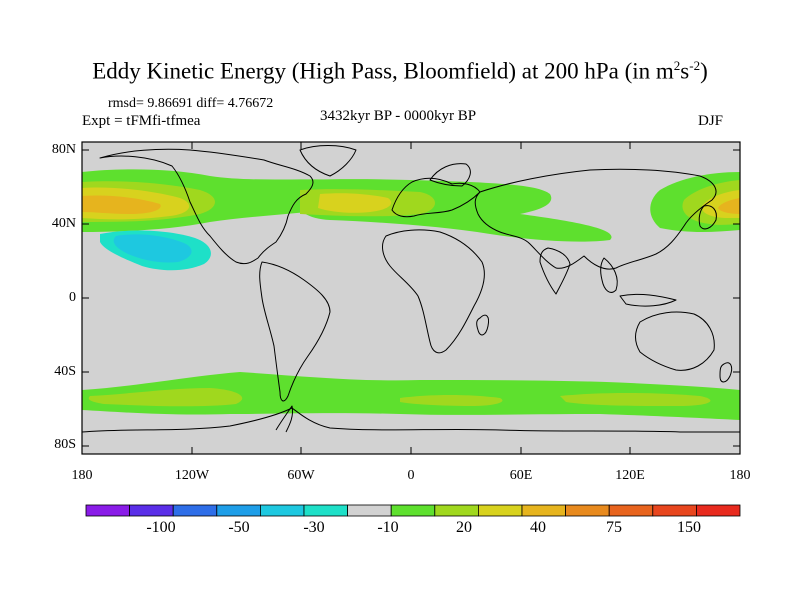 The image size is (800, 600). I want to click on colorbar-label: 40, so click(538, 527).